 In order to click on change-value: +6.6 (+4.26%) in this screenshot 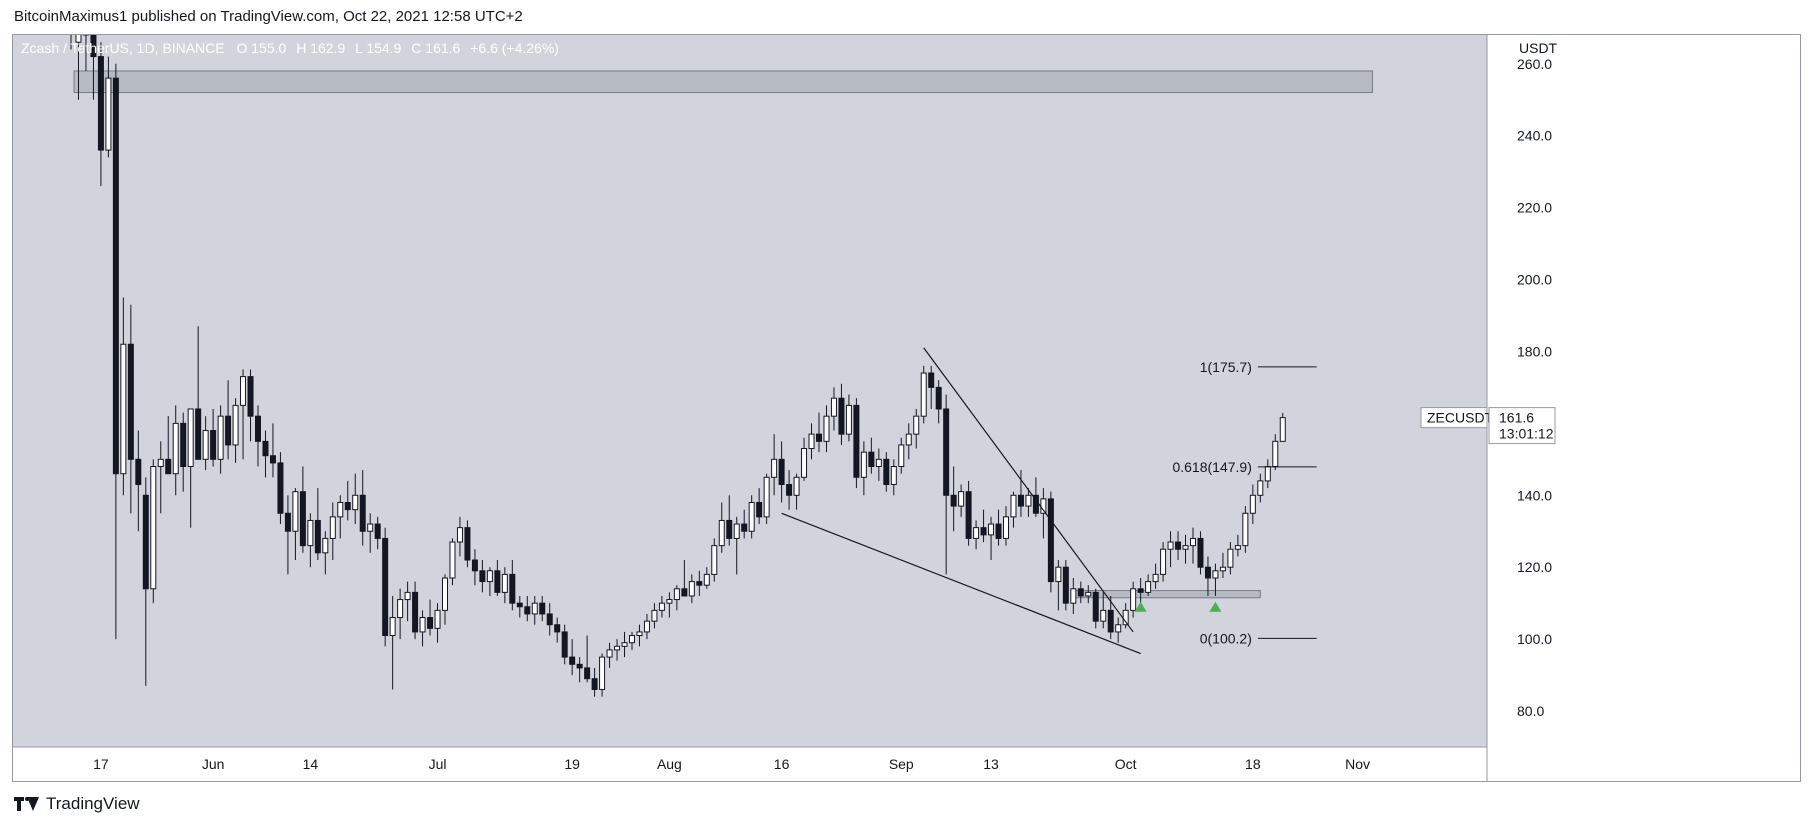, I will do `click(514, 48)`.